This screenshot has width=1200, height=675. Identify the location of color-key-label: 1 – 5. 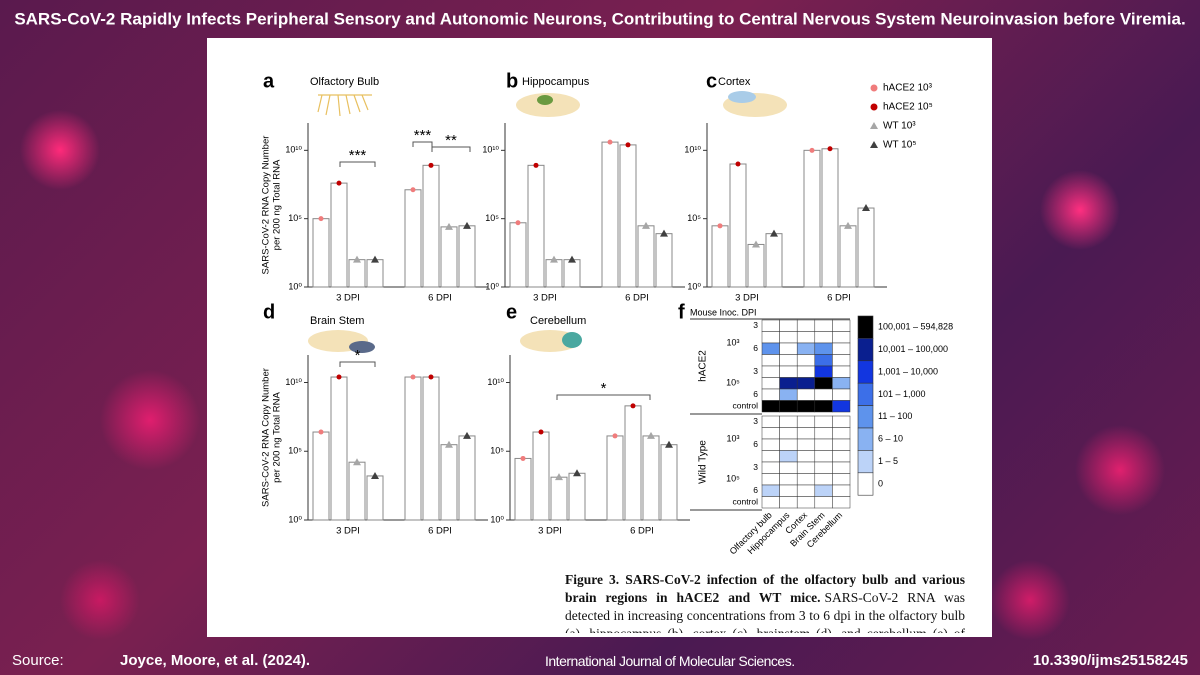
(888, 461).